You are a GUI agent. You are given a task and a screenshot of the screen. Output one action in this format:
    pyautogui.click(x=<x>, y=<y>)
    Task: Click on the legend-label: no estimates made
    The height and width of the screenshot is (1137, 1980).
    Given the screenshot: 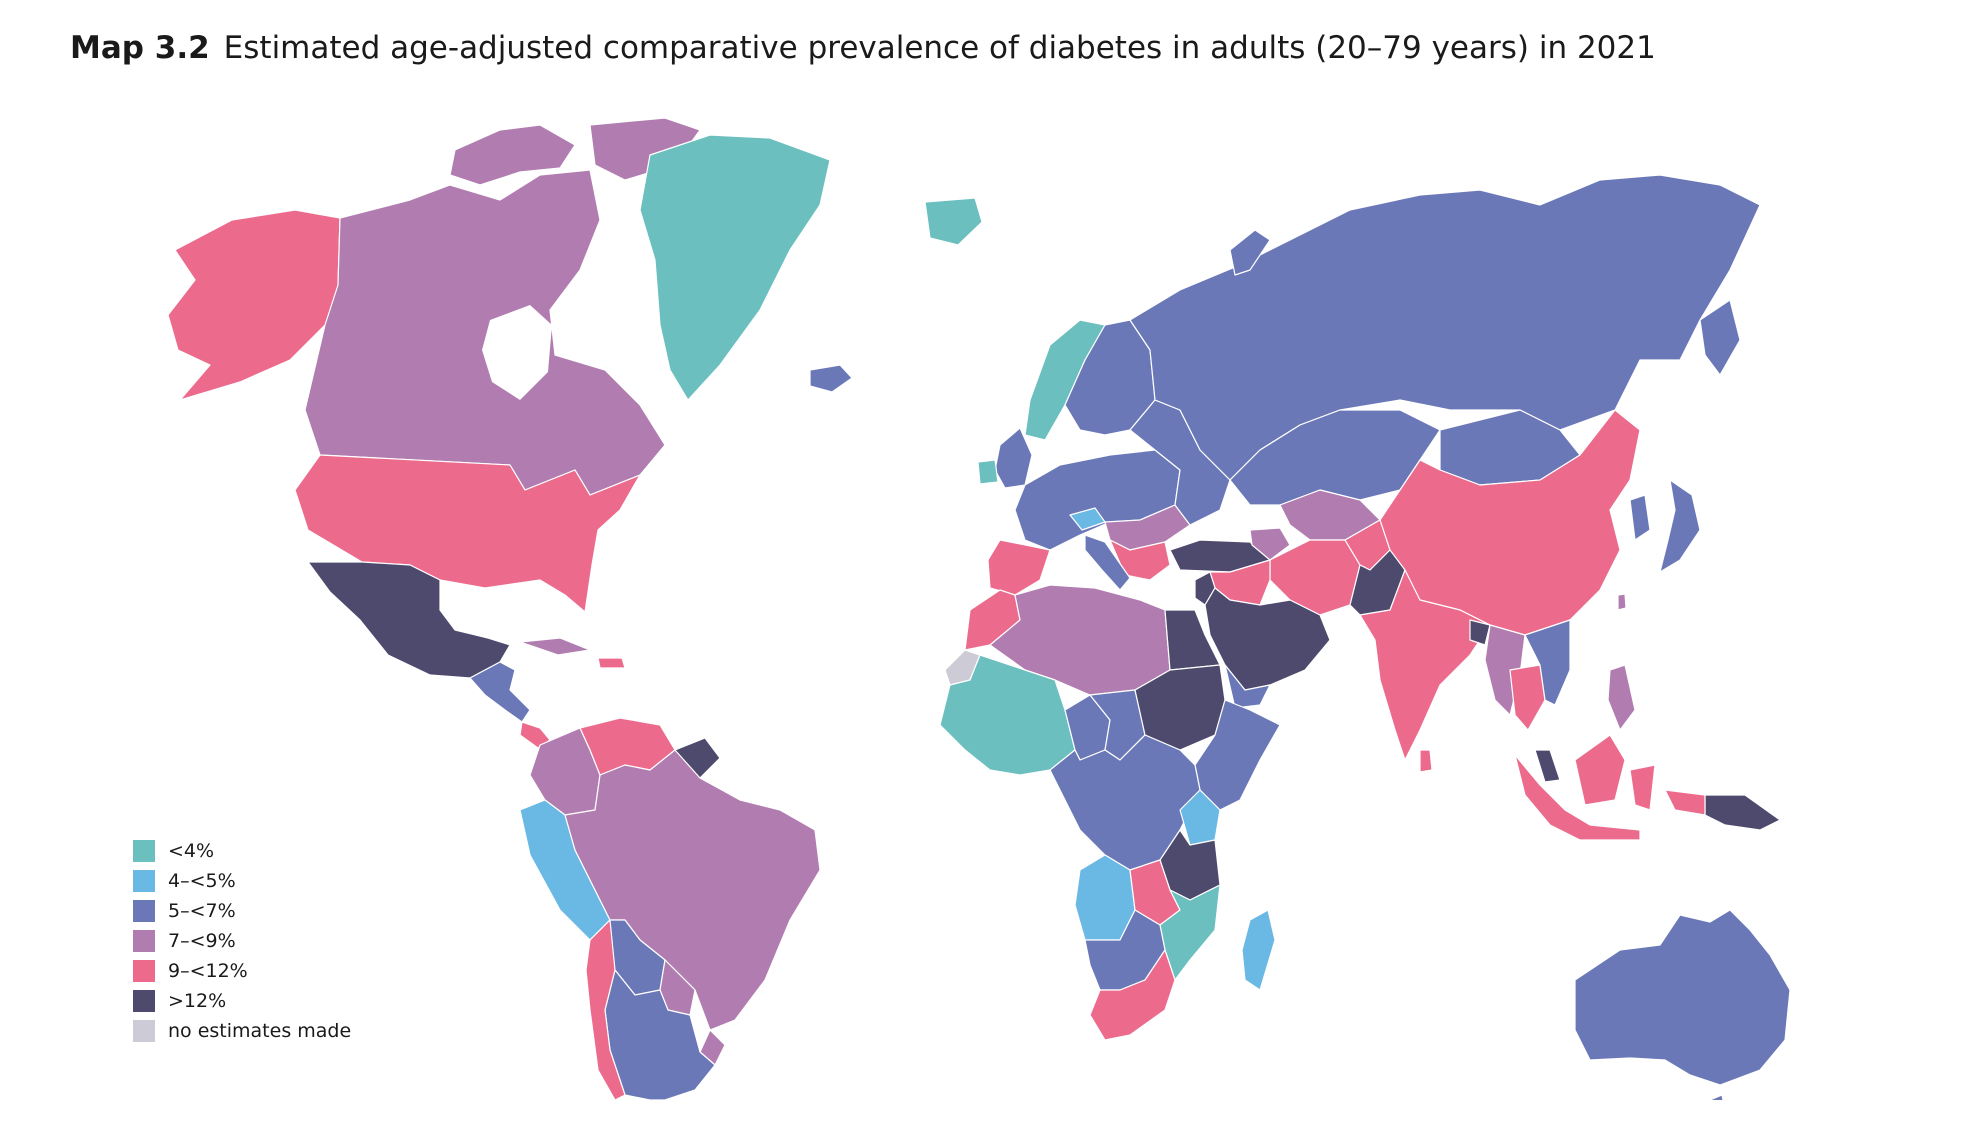 What is the action you would take?
    pyautogui.click(x=260, y=1031)
    